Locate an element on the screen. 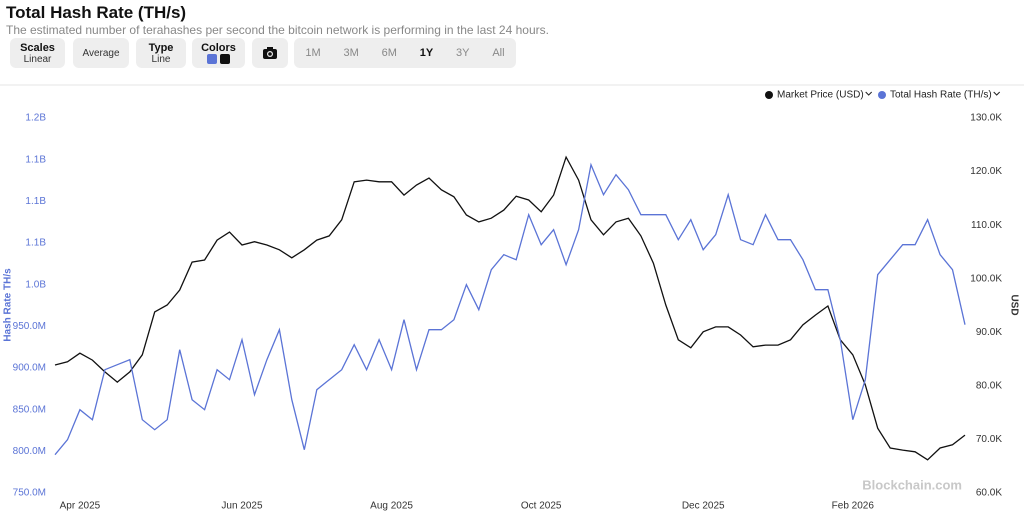 This screenshot has width=1024, height=522. y2-tick-label: 100.0K is located at coordinates (986, 278).